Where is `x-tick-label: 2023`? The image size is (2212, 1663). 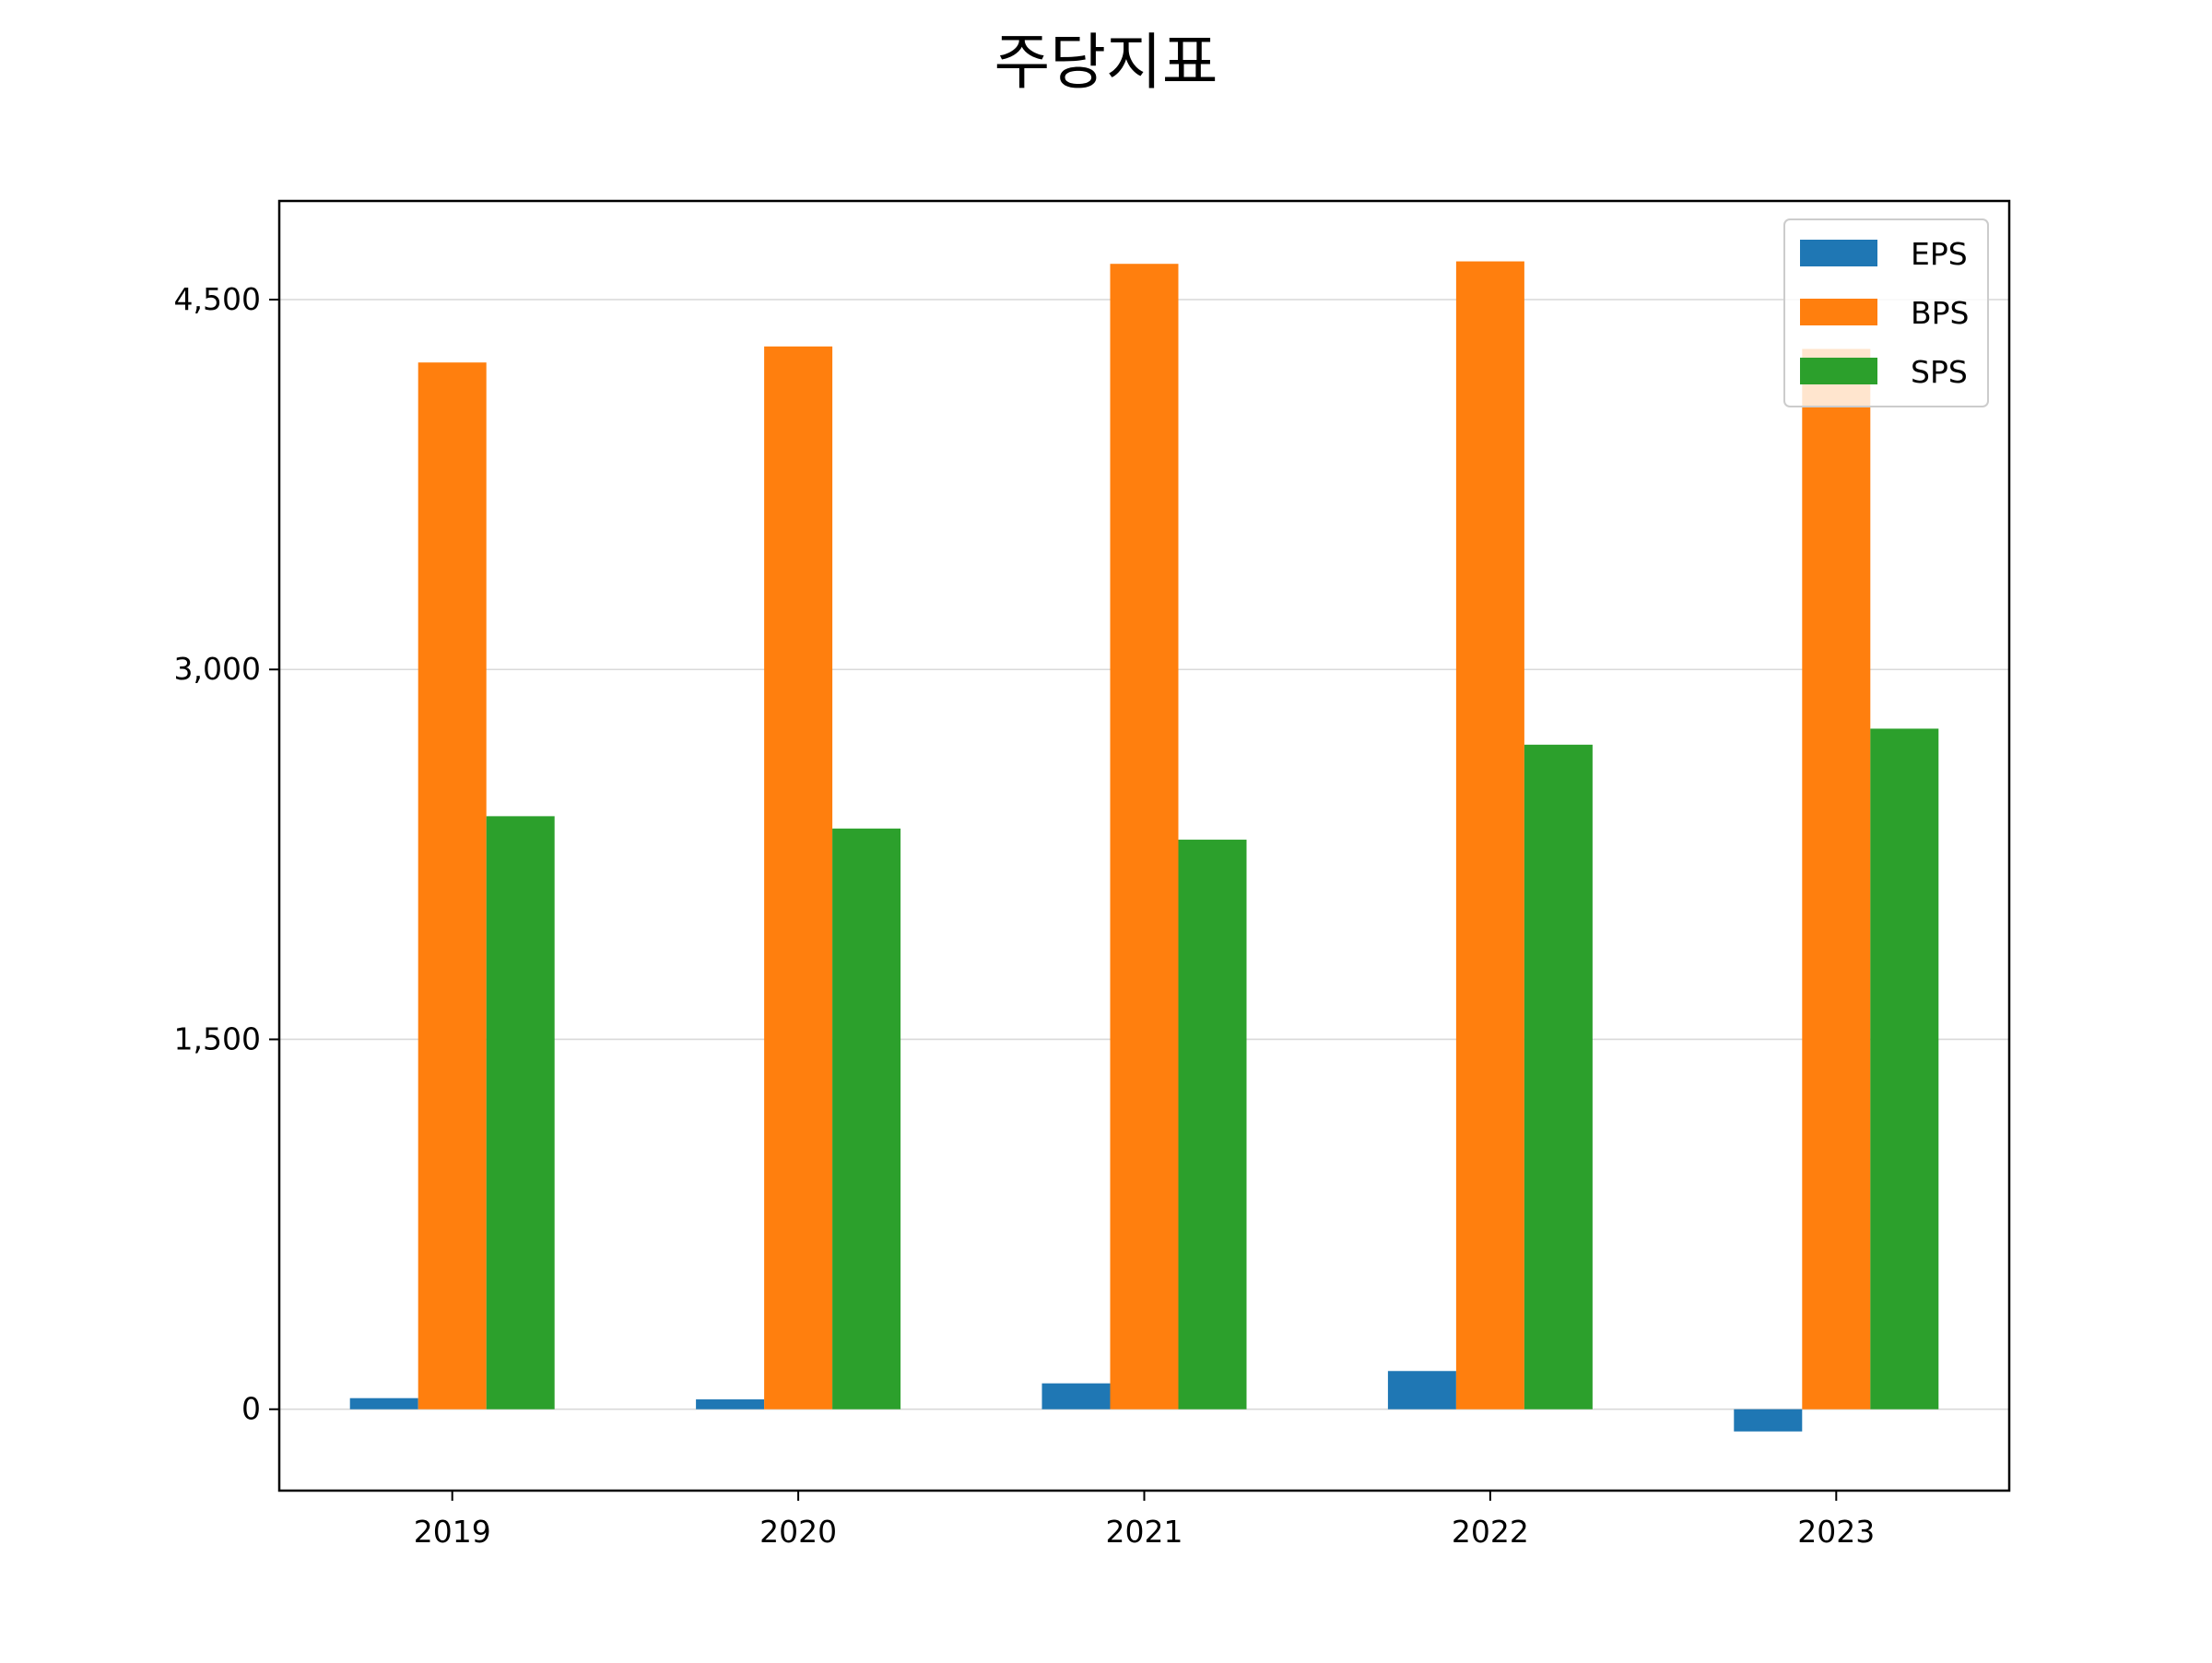 x-tick-label: 2023 is located at coordinates (1836, 1532).